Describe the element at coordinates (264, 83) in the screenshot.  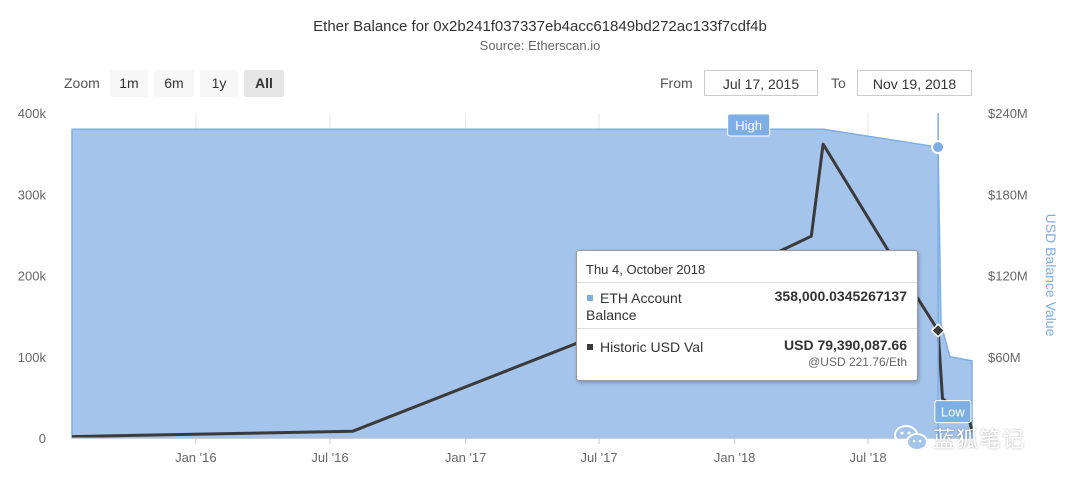
I see `zoom-all-button: All` at that location.